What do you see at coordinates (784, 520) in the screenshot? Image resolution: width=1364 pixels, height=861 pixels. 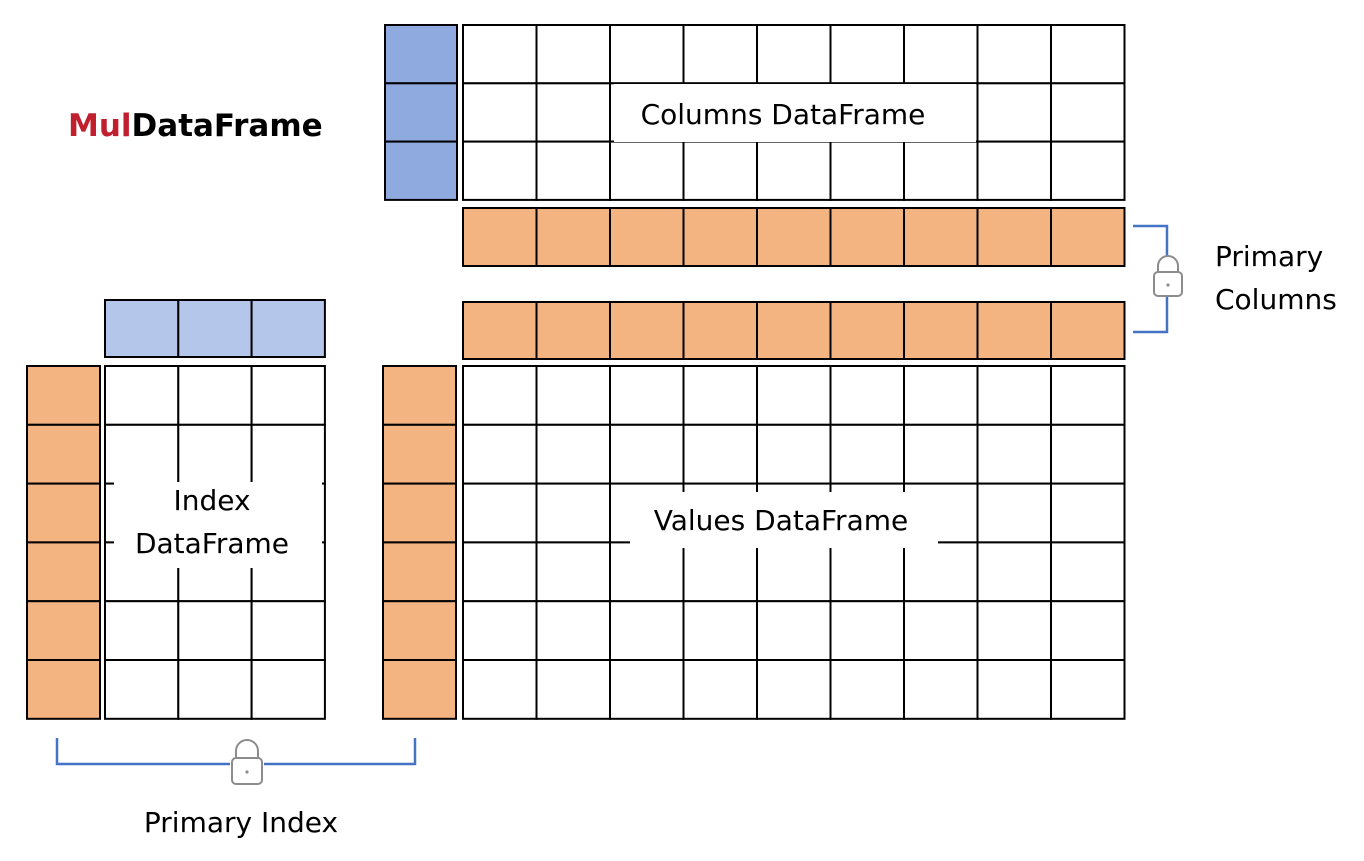 I see `values-df-label-bg` at bounding box center [784, 520].